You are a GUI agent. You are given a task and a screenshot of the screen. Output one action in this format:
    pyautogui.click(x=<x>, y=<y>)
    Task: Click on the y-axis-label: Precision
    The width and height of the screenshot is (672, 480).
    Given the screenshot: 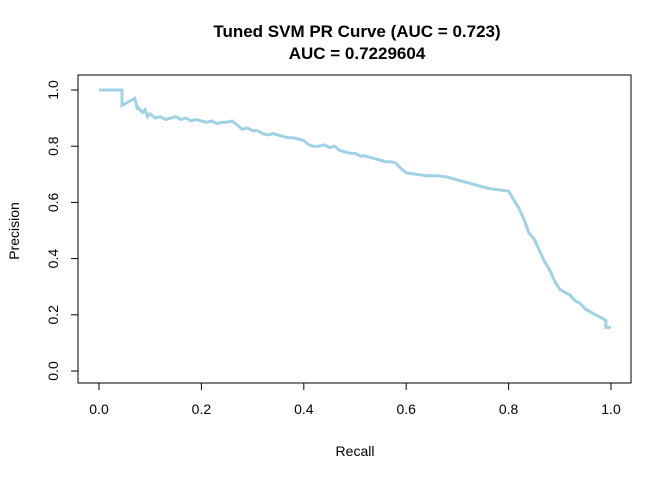 What is the action you would take?
    pyautogui.click(x=14, y=231)
    